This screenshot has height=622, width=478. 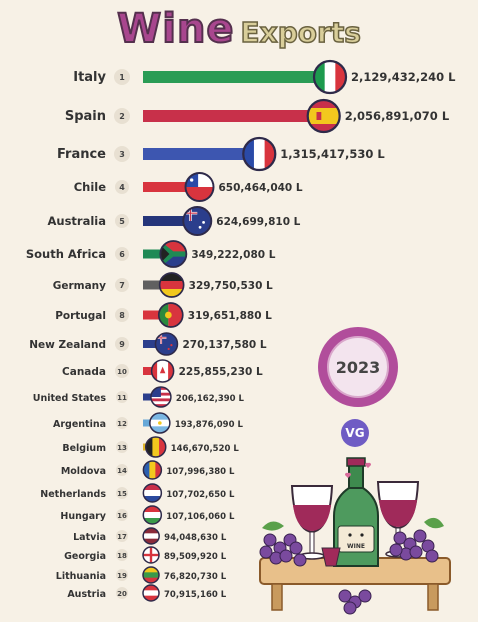 I want to click on category-label: Moldova, so click(x=83, y=471).